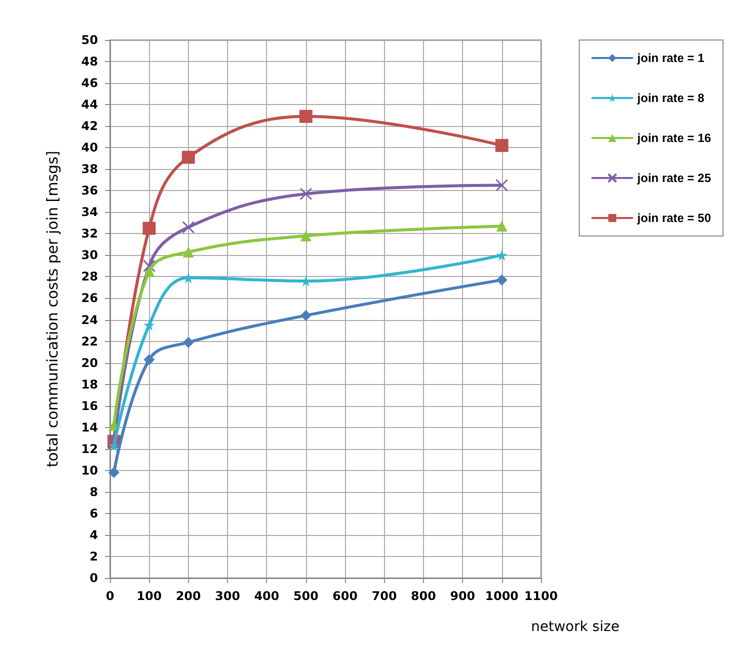 The width and height of the screenshot is (731, 653). What do you see at coordinates (674, 178) in the screenshot?
I see `legend-label: join rate = 25` at bounding box center [674, 178].